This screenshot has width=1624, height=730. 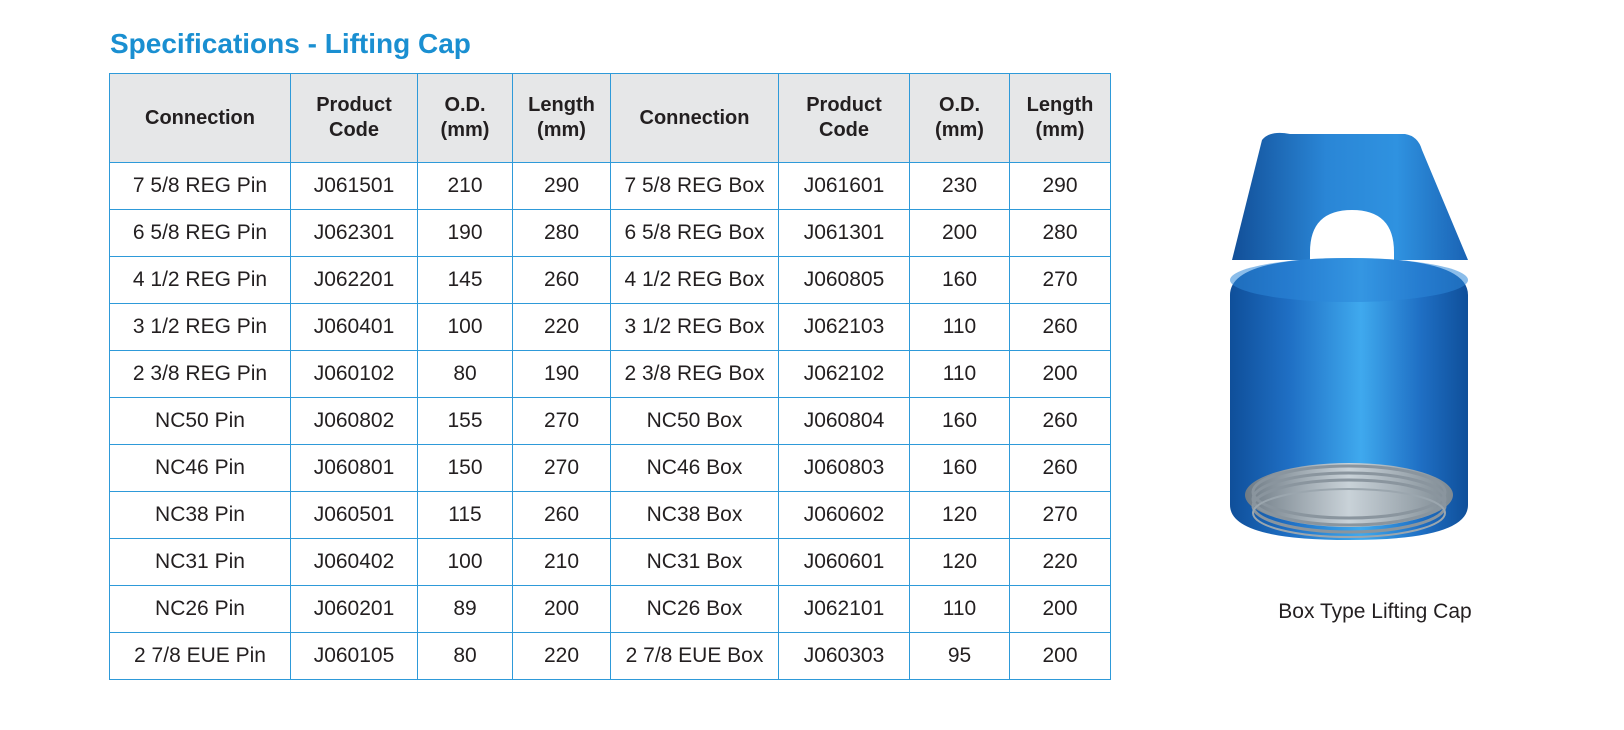 I want to click on table-cell: J060802, so click(x=354, y=421).